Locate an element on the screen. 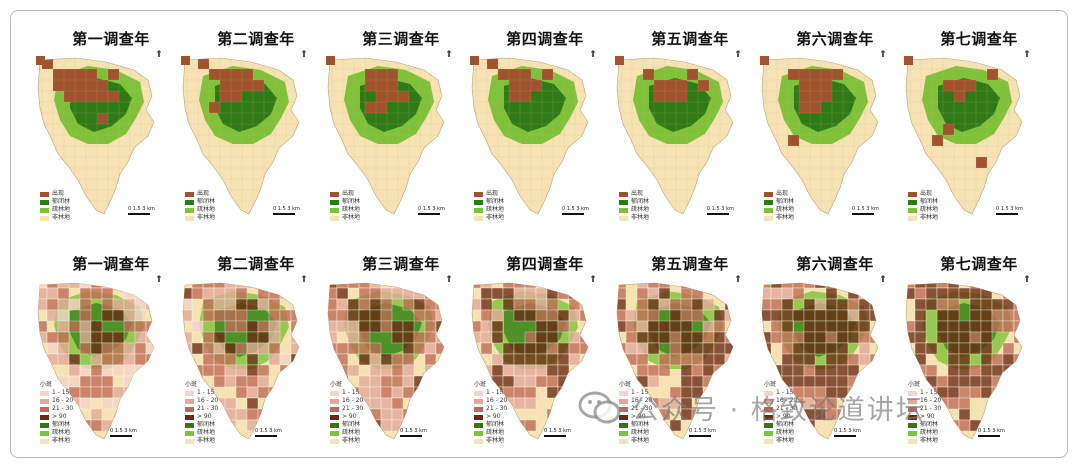  presence-cells is located at coordinates (676, 85).